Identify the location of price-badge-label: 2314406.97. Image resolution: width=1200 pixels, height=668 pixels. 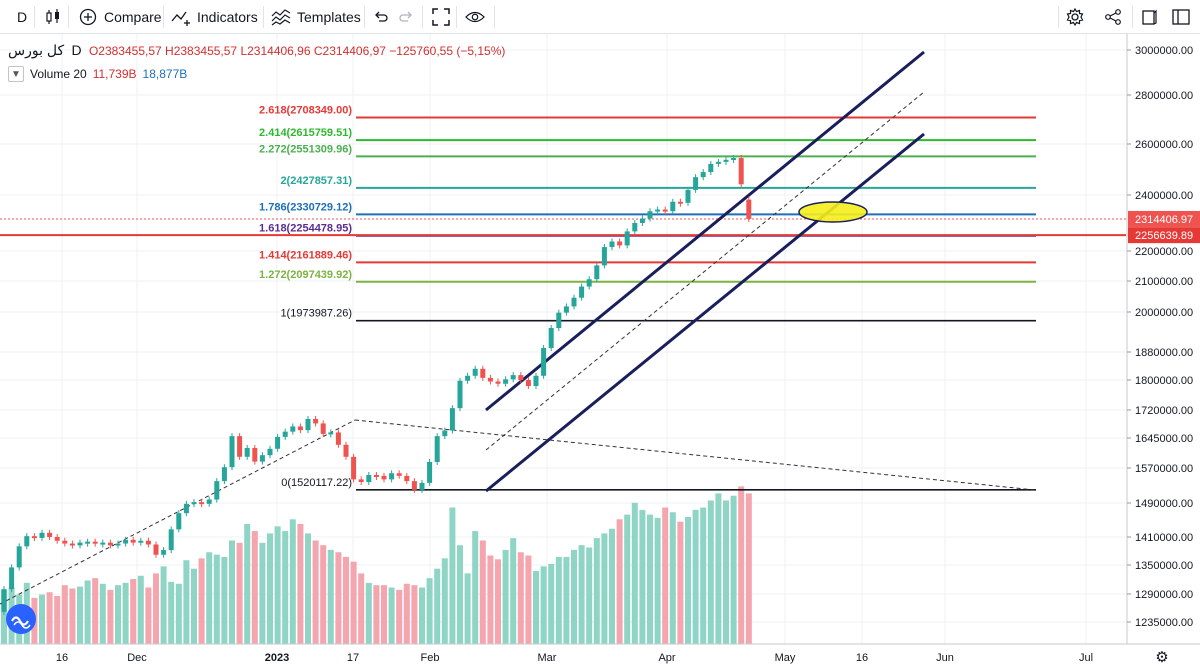
(1164, 220).